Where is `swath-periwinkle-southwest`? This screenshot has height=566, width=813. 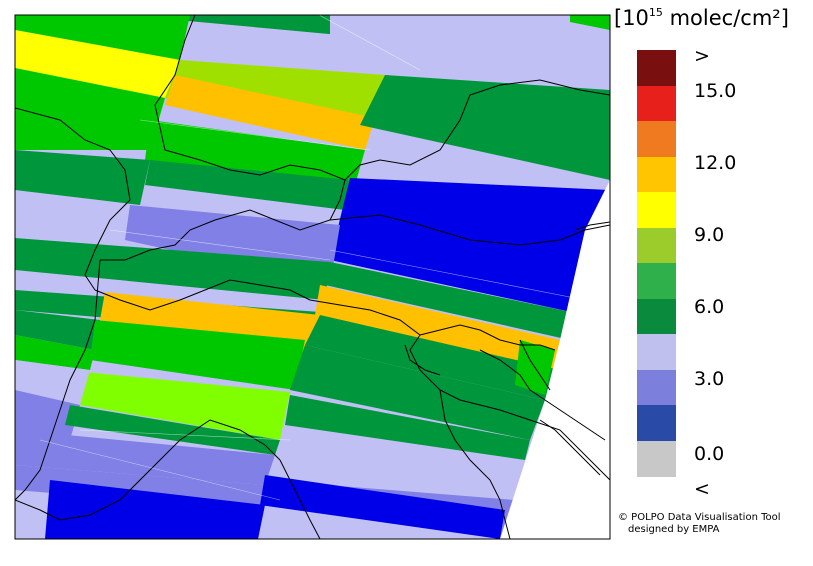
swath-periwinkle-southwest is located at coordinates (47, 415).